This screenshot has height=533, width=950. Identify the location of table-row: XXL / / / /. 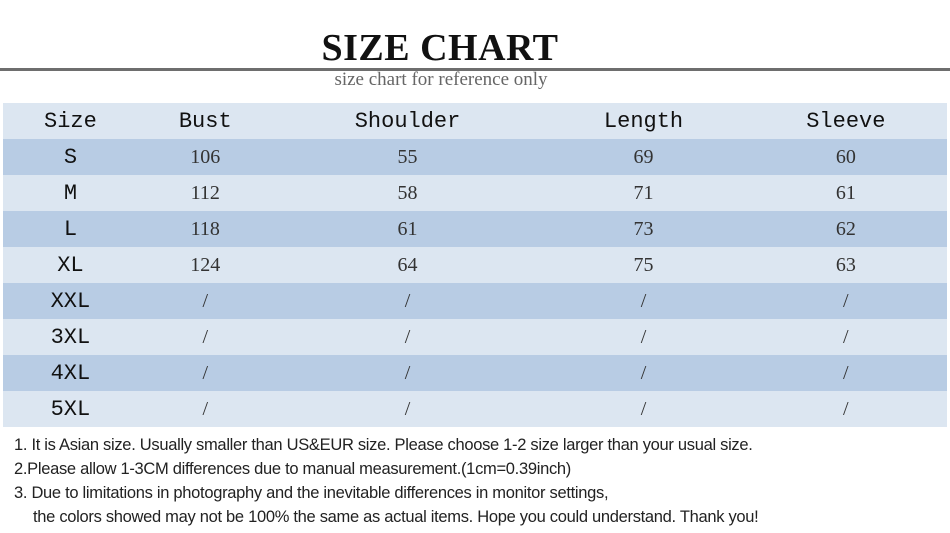
(475, 301).